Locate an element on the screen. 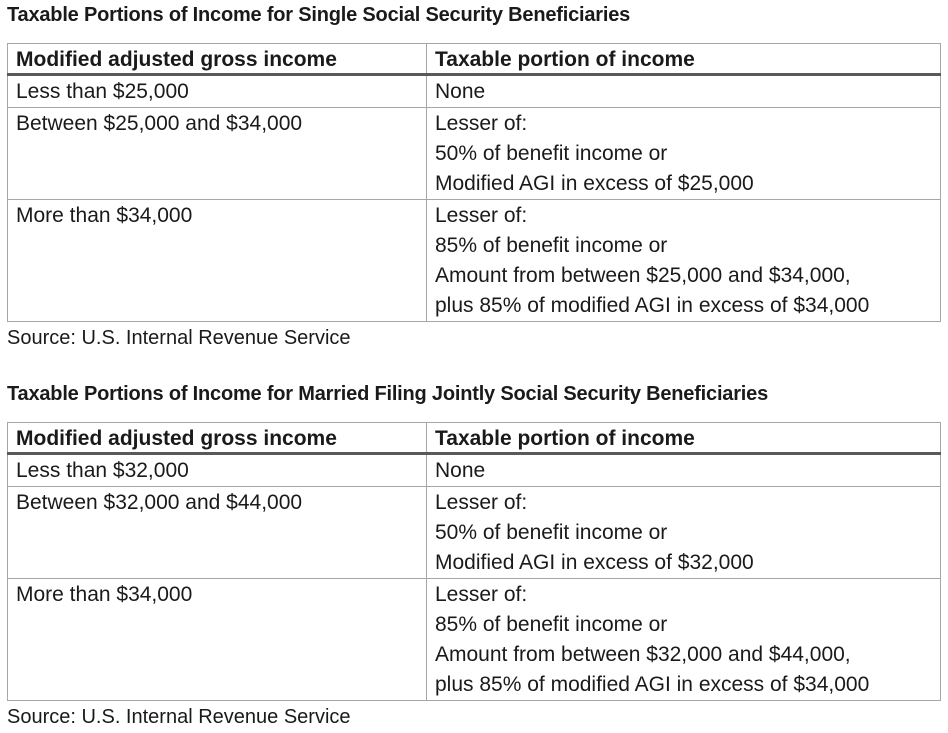 The height and width of the screenshot is (733, 948). taxable-line: Modified AGI in excess of $32,000 is located at coordinates (594, 562).